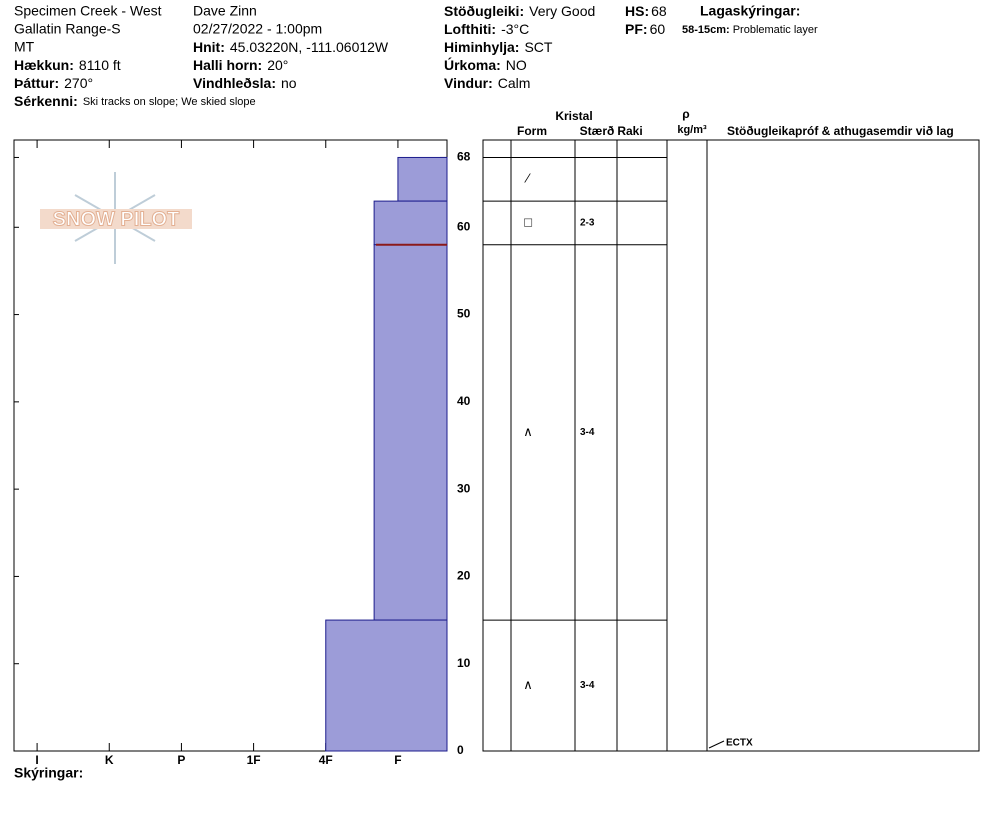  What do you see at coordinates (739, 743) in the screenshot?
I see `test-label: ECTX` at bounding box center [739, 743].